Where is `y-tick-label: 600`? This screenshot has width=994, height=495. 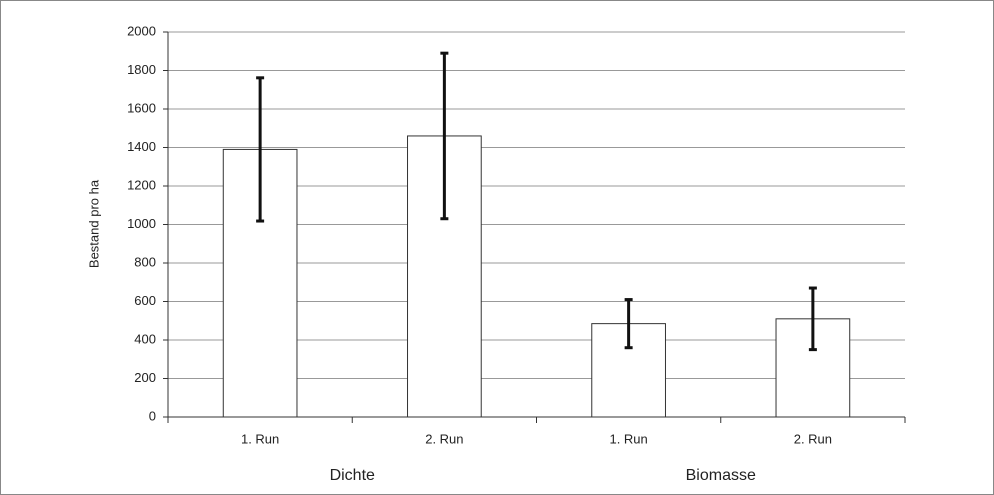
y-tick-label: 600 is located at coordinates (145, 300).